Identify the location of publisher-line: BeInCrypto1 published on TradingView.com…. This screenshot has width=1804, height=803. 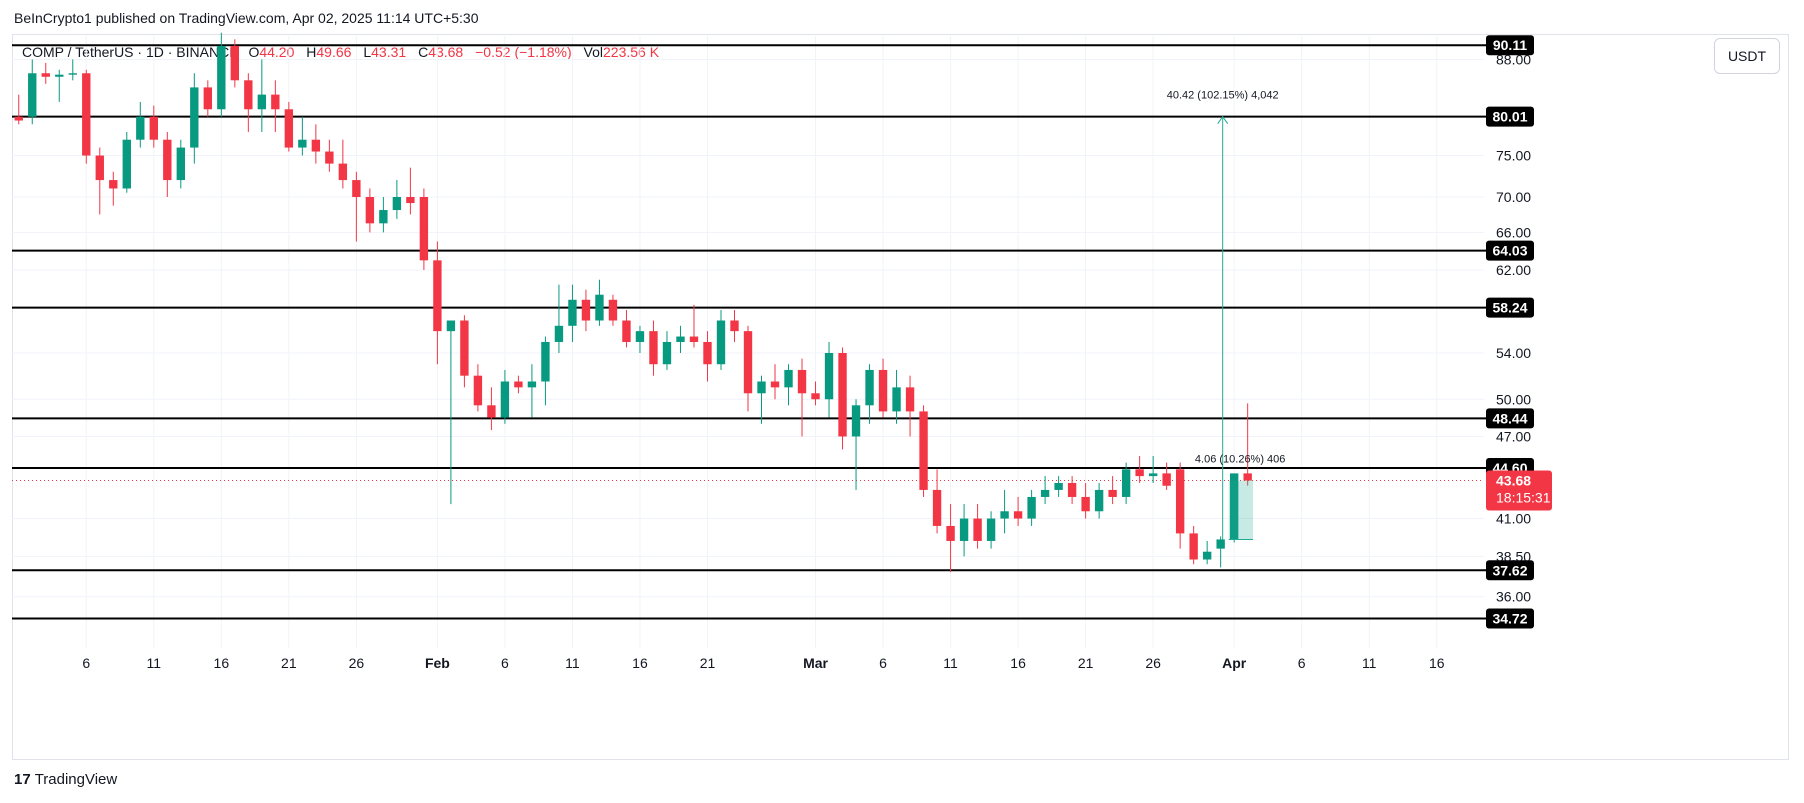
(246, 18).